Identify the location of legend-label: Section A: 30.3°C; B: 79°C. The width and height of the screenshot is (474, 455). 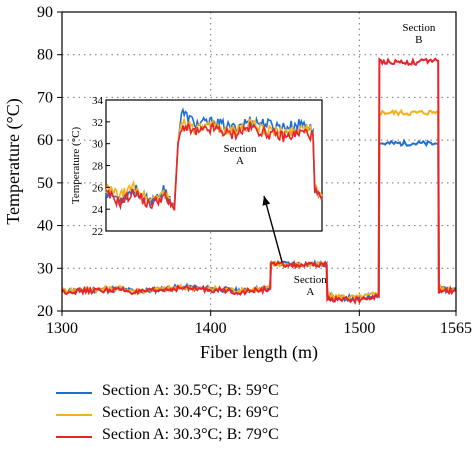
(190, 434).